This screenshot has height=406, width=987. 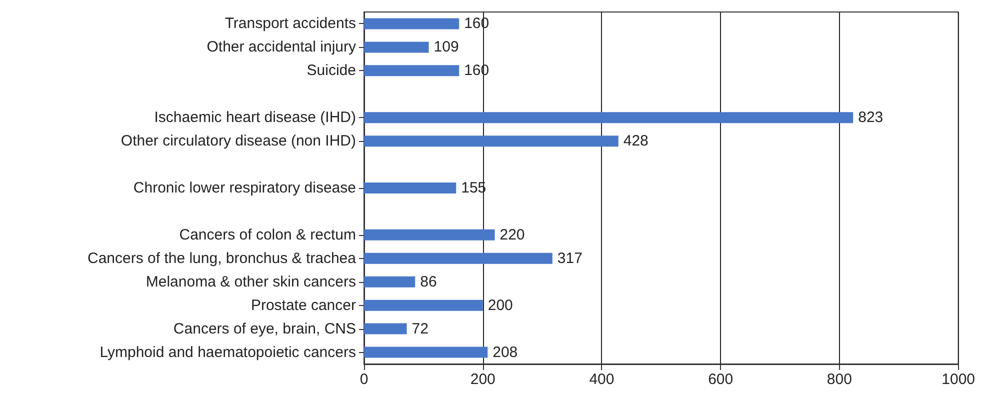 What do you see at coordinates (364, 379) in the screenshot?
I see `x-tick-label: 0` at bounding box center [364, 379].